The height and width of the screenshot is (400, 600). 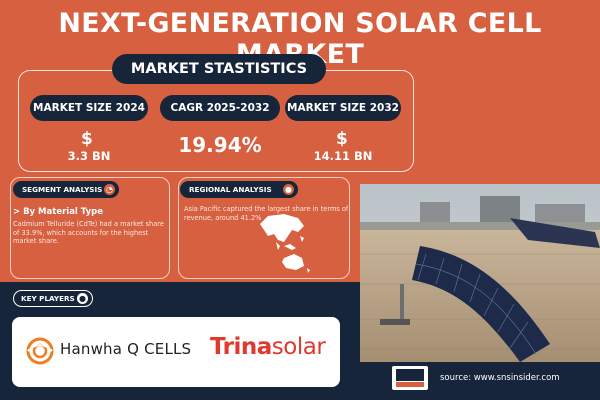 I want to click on regional-analysis-box, so click(x=264, y=228).